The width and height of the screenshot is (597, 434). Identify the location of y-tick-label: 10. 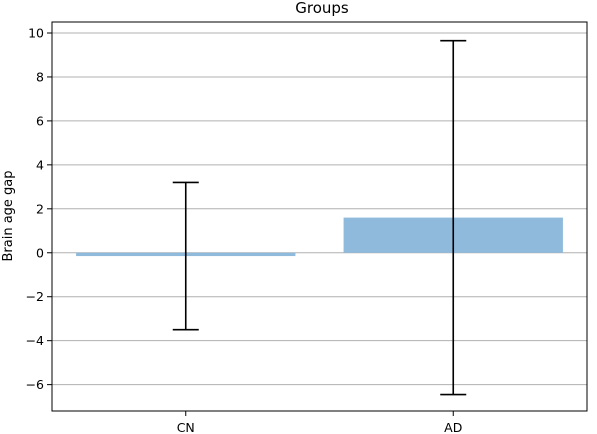
(36, 32).